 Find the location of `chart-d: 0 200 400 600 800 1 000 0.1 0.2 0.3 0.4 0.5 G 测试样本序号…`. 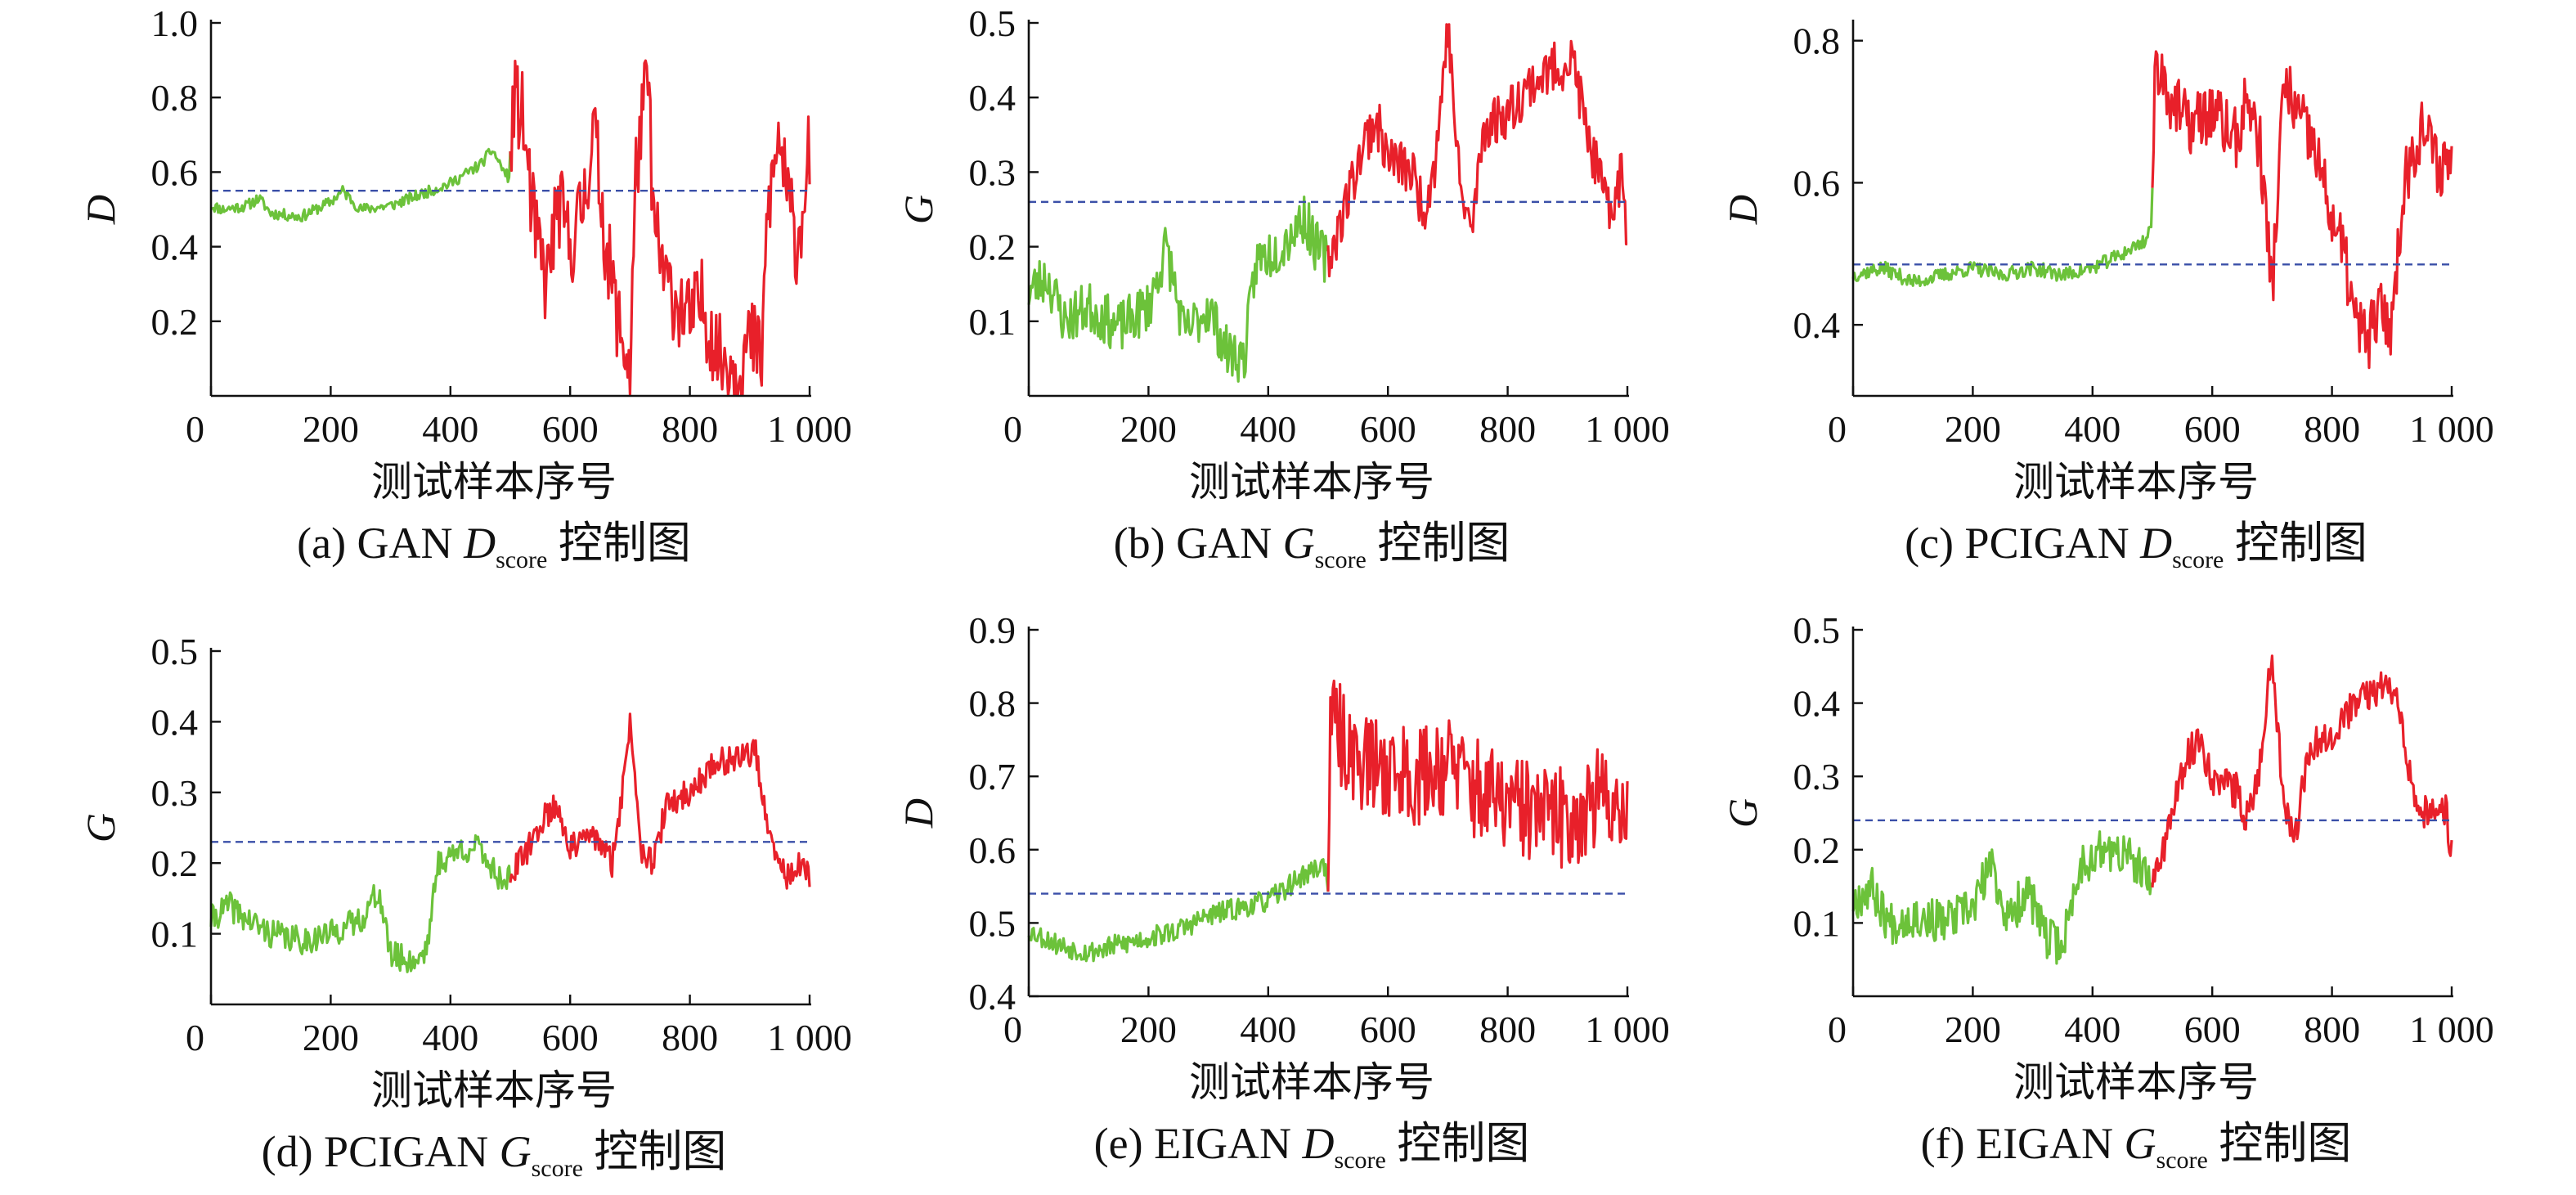

chart-d: 0 200 400 600 800 1 000 0.1 0.2 0.3 0.4 0.5 G 测试样本序号… is located at coordinates (465, 906).